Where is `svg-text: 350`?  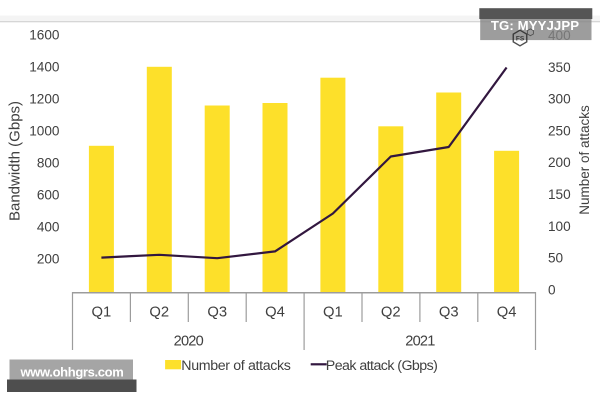 svg-text: 350 is located at coordinates (559, 67).